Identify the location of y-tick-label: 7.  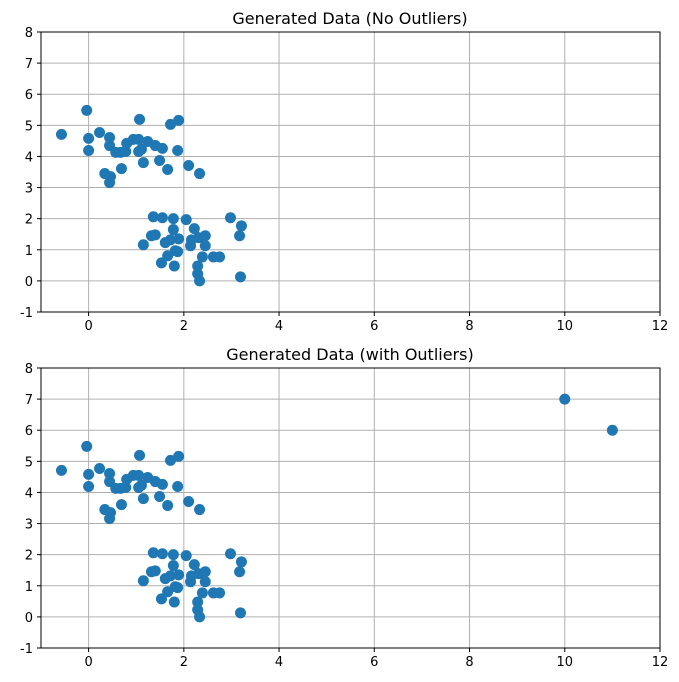
(29, 64).